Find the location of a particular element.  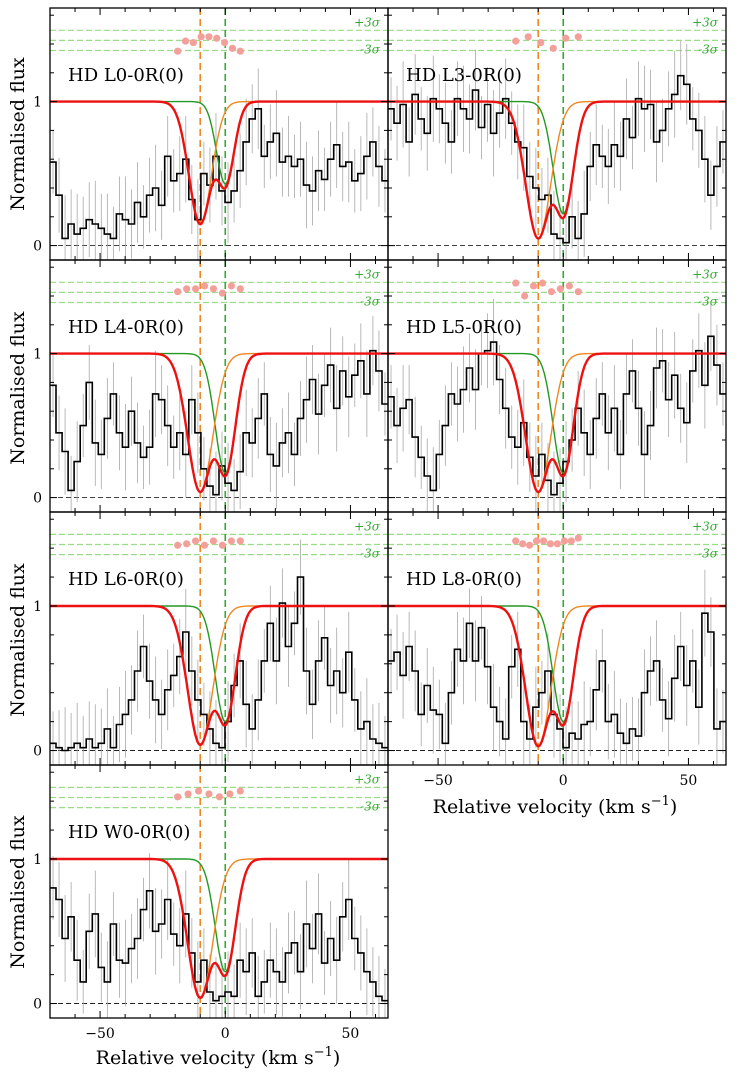

panel: +3σ -3σ HD L8-0R(0) −50 0 50 is located at coordinates (557, 650).